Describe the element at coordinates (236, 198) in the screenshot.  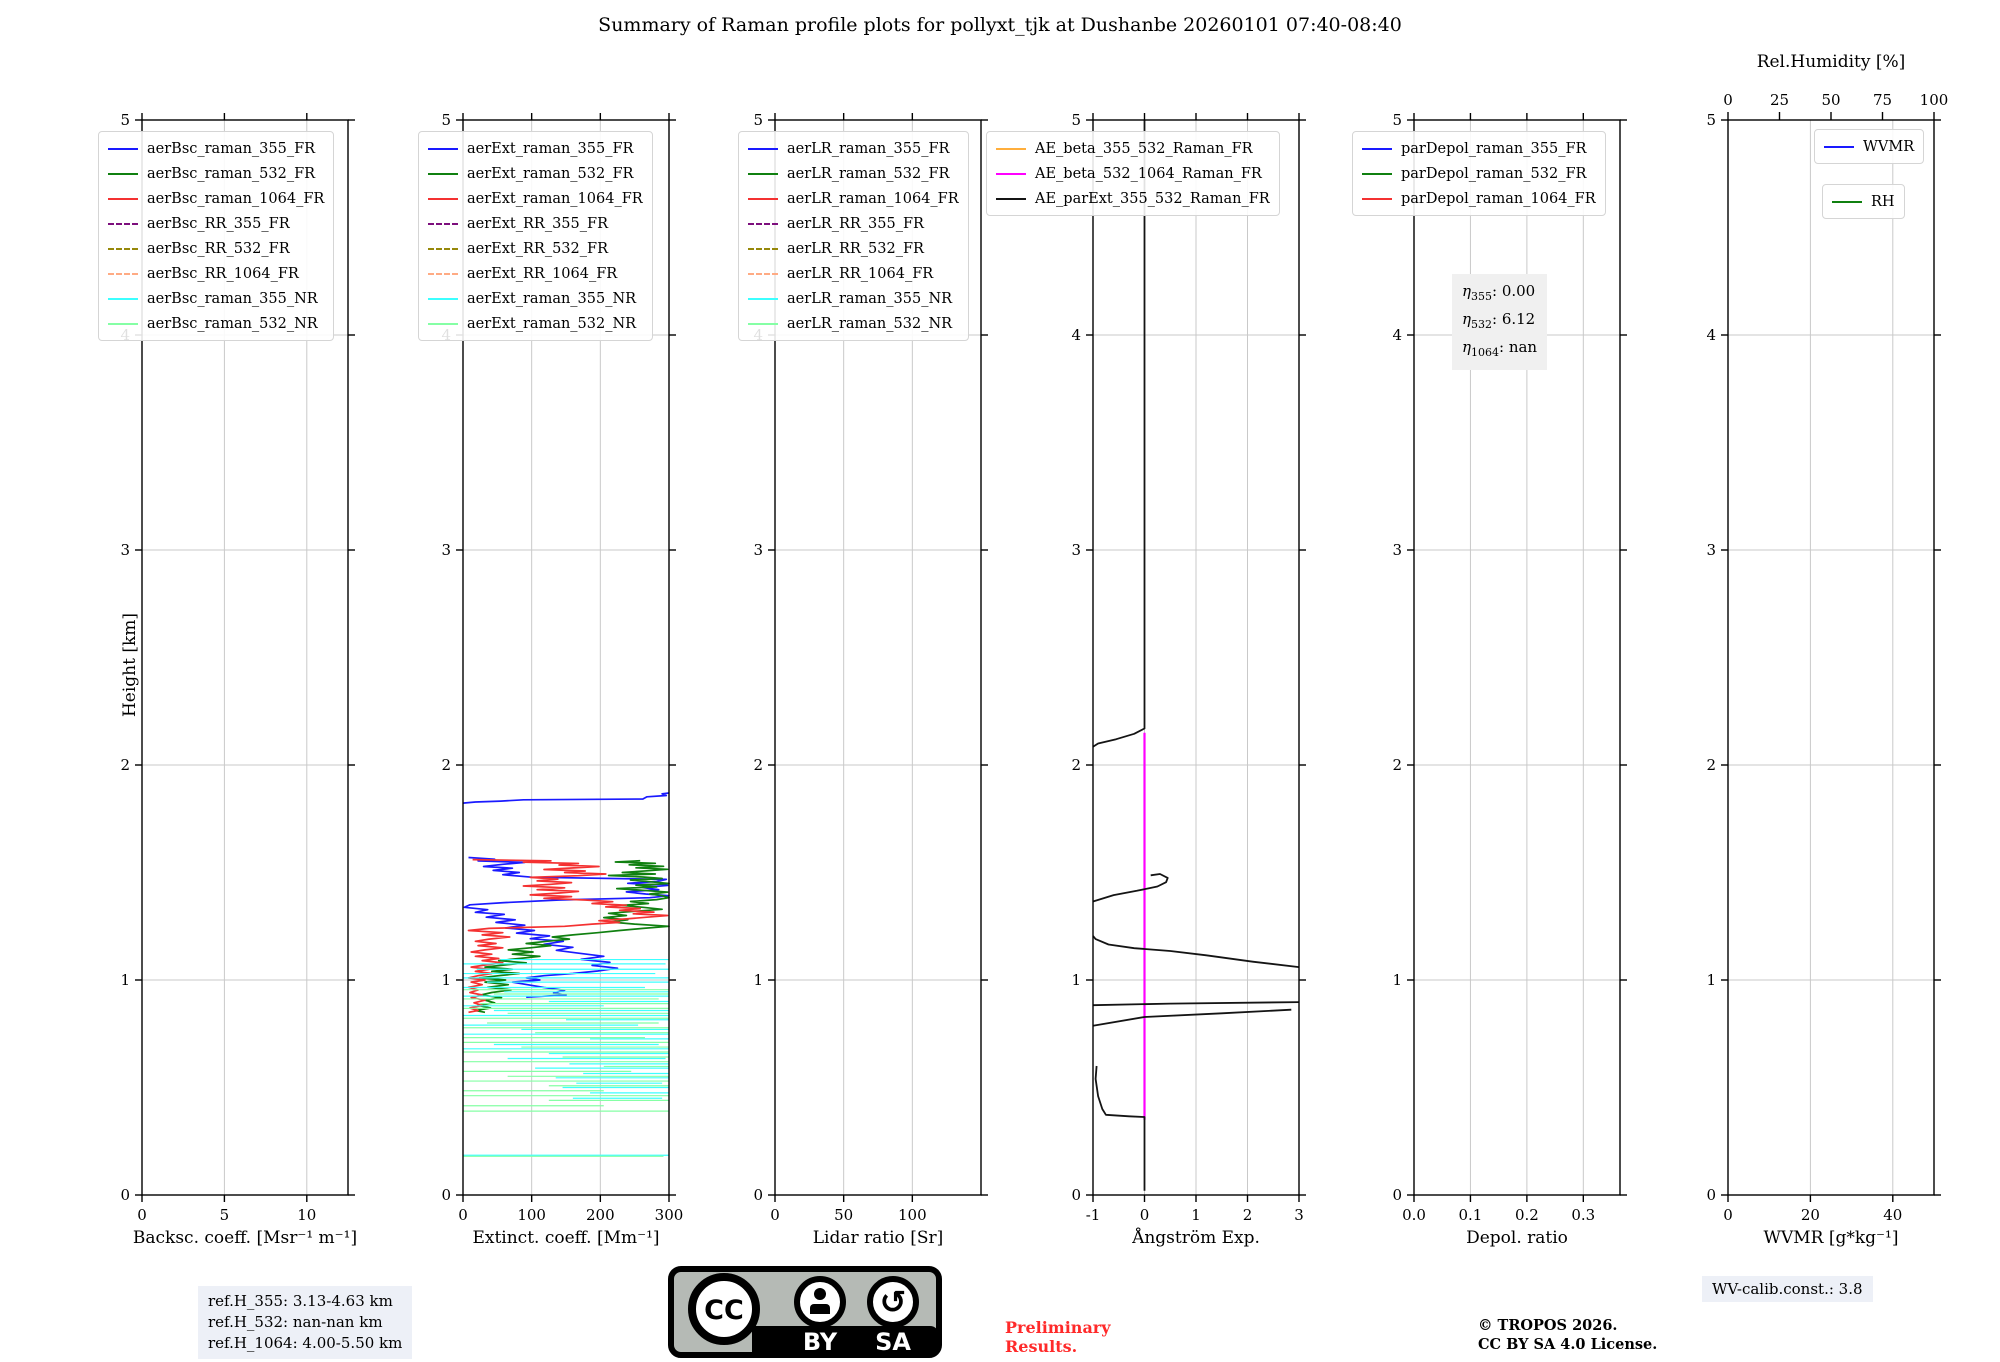
I see `legend-label: aerBsc_raman_1064_FR` at that location.